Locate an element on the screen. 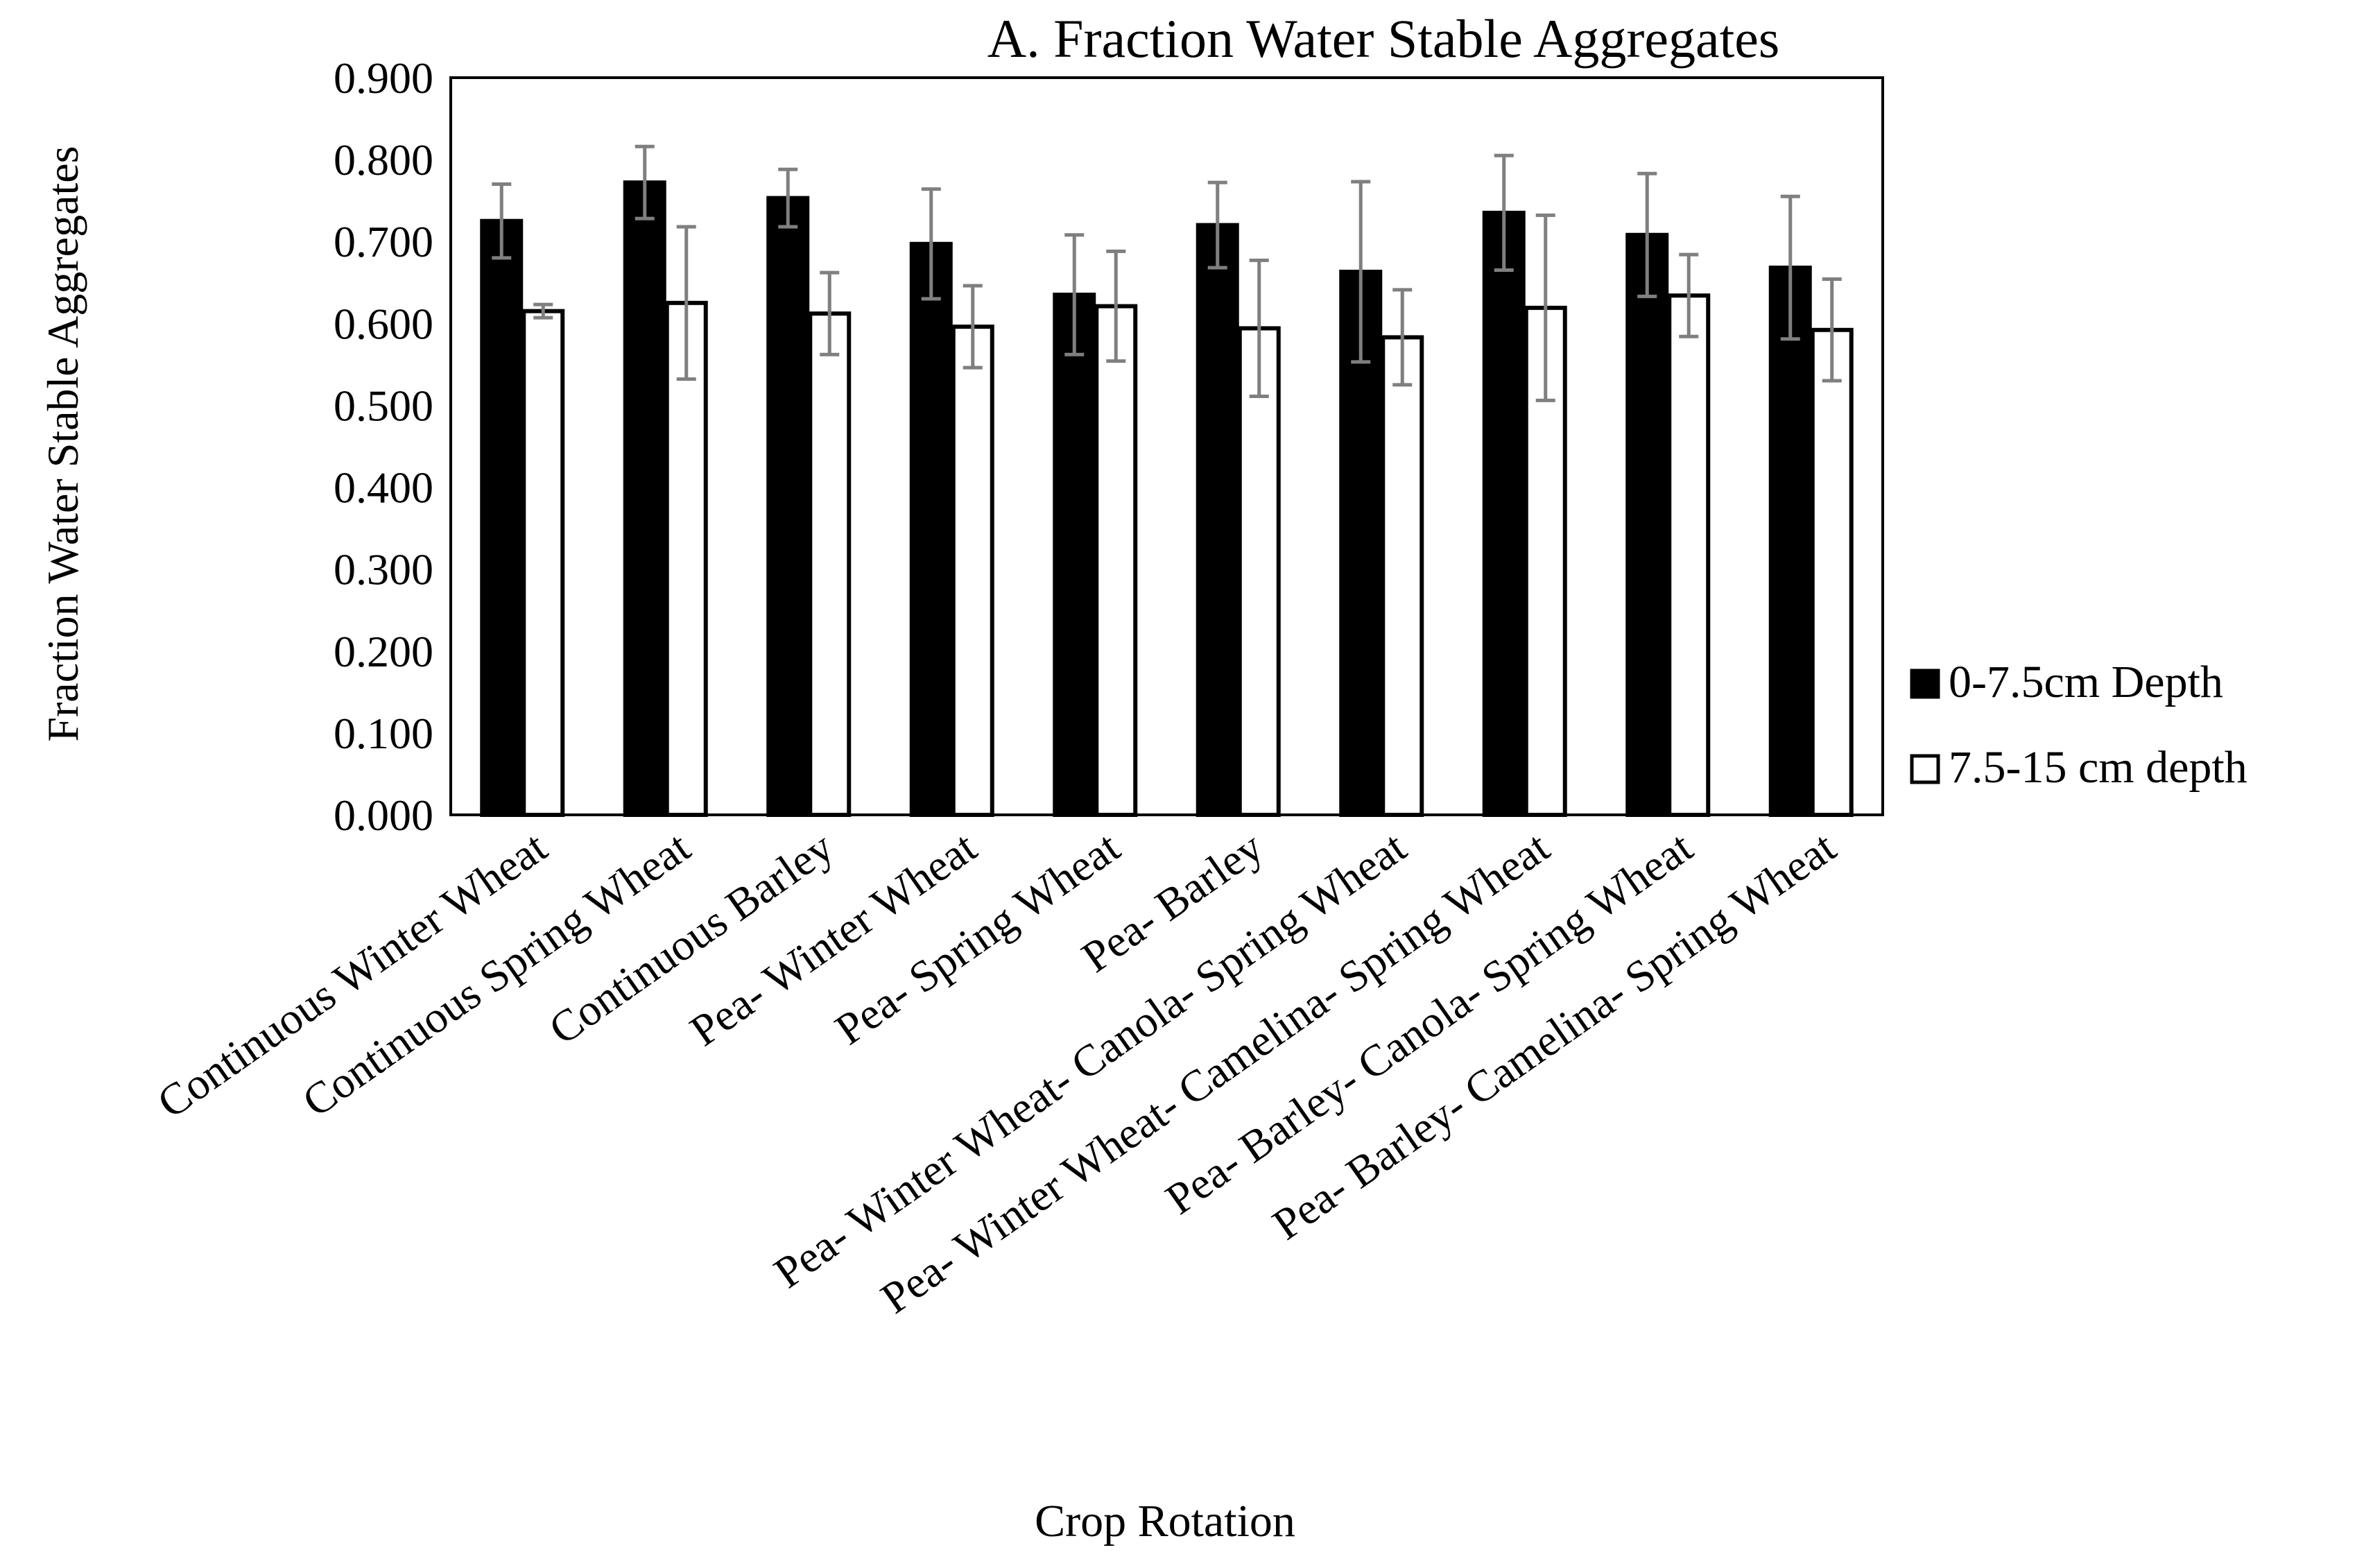  legend-label: 0-7.5cm Depth is located at coordinates (2086, 682).